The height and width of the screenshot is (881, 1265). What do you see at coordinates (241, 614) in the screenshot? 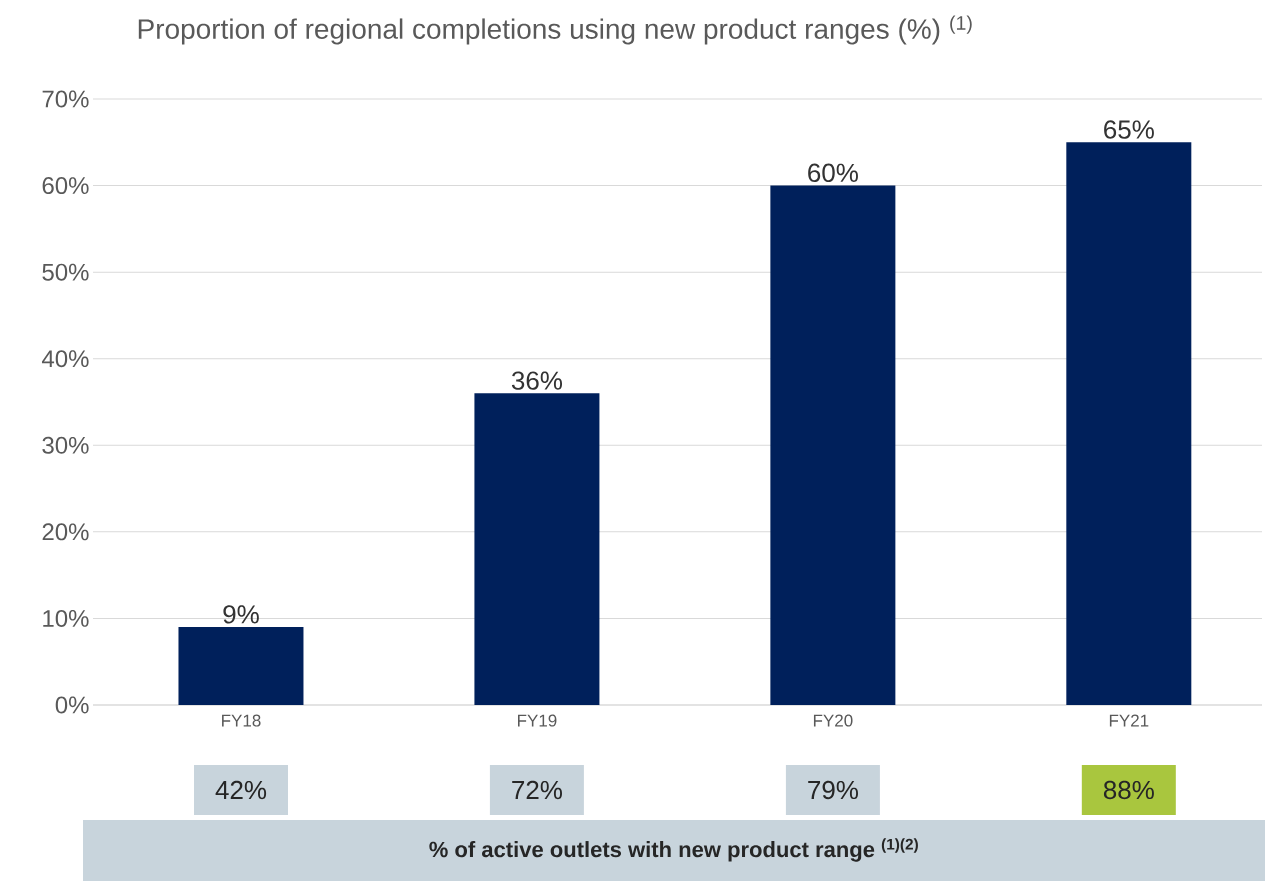
I see `data-label: 9%` at bounding box center [241, 614].